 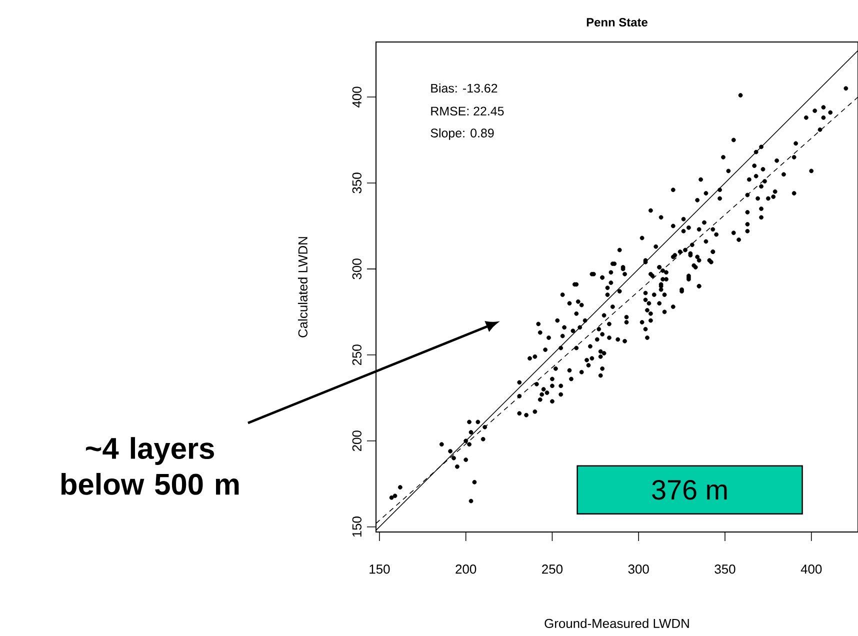 I want to click on y-tick-label: 400, so click(x=357, y=97).